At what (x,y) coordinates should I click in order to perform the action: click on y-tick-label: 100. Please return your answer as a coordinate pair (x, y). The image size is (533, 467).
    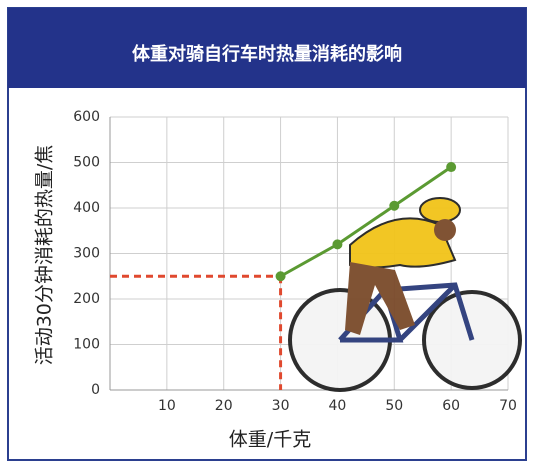
    Looking at the image, I should click on (86, 345).